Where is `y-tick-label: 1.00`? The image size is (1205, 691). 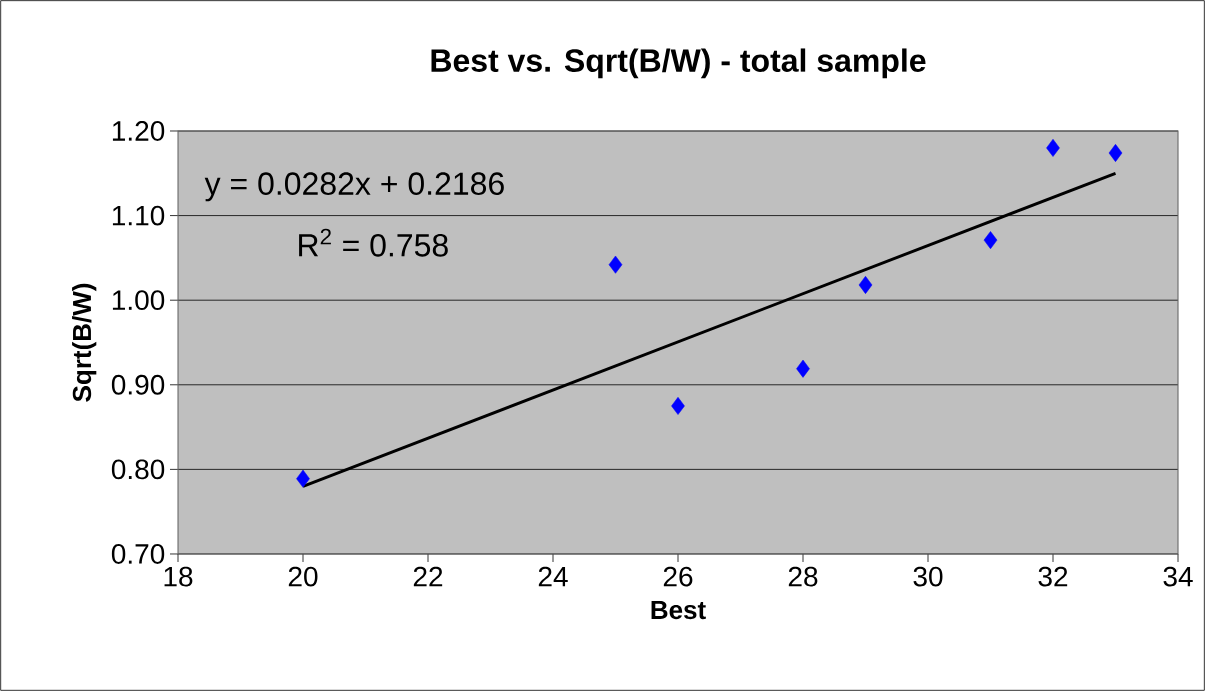
y-tick-label: 1.00 is located at coordinates (138, 300).